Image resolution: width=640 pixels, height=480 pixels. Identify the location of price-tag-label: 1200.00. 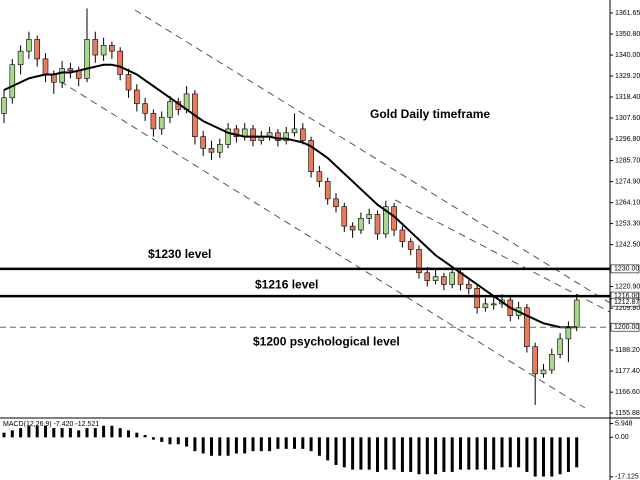
(626, 327).